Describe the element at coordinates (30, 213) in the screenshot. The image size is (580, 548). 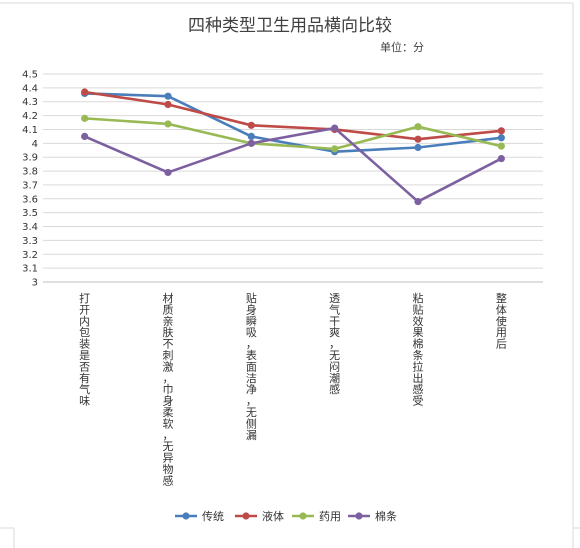
I see `y-tick-label: 3.5` at that location.